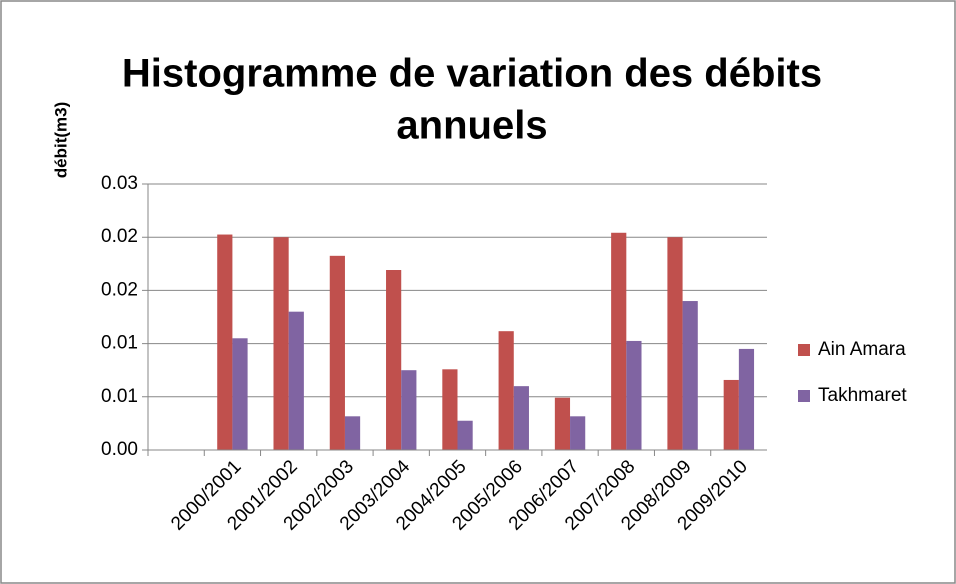  I want to click on legend-label: Takhmaret, so click(862, 395).